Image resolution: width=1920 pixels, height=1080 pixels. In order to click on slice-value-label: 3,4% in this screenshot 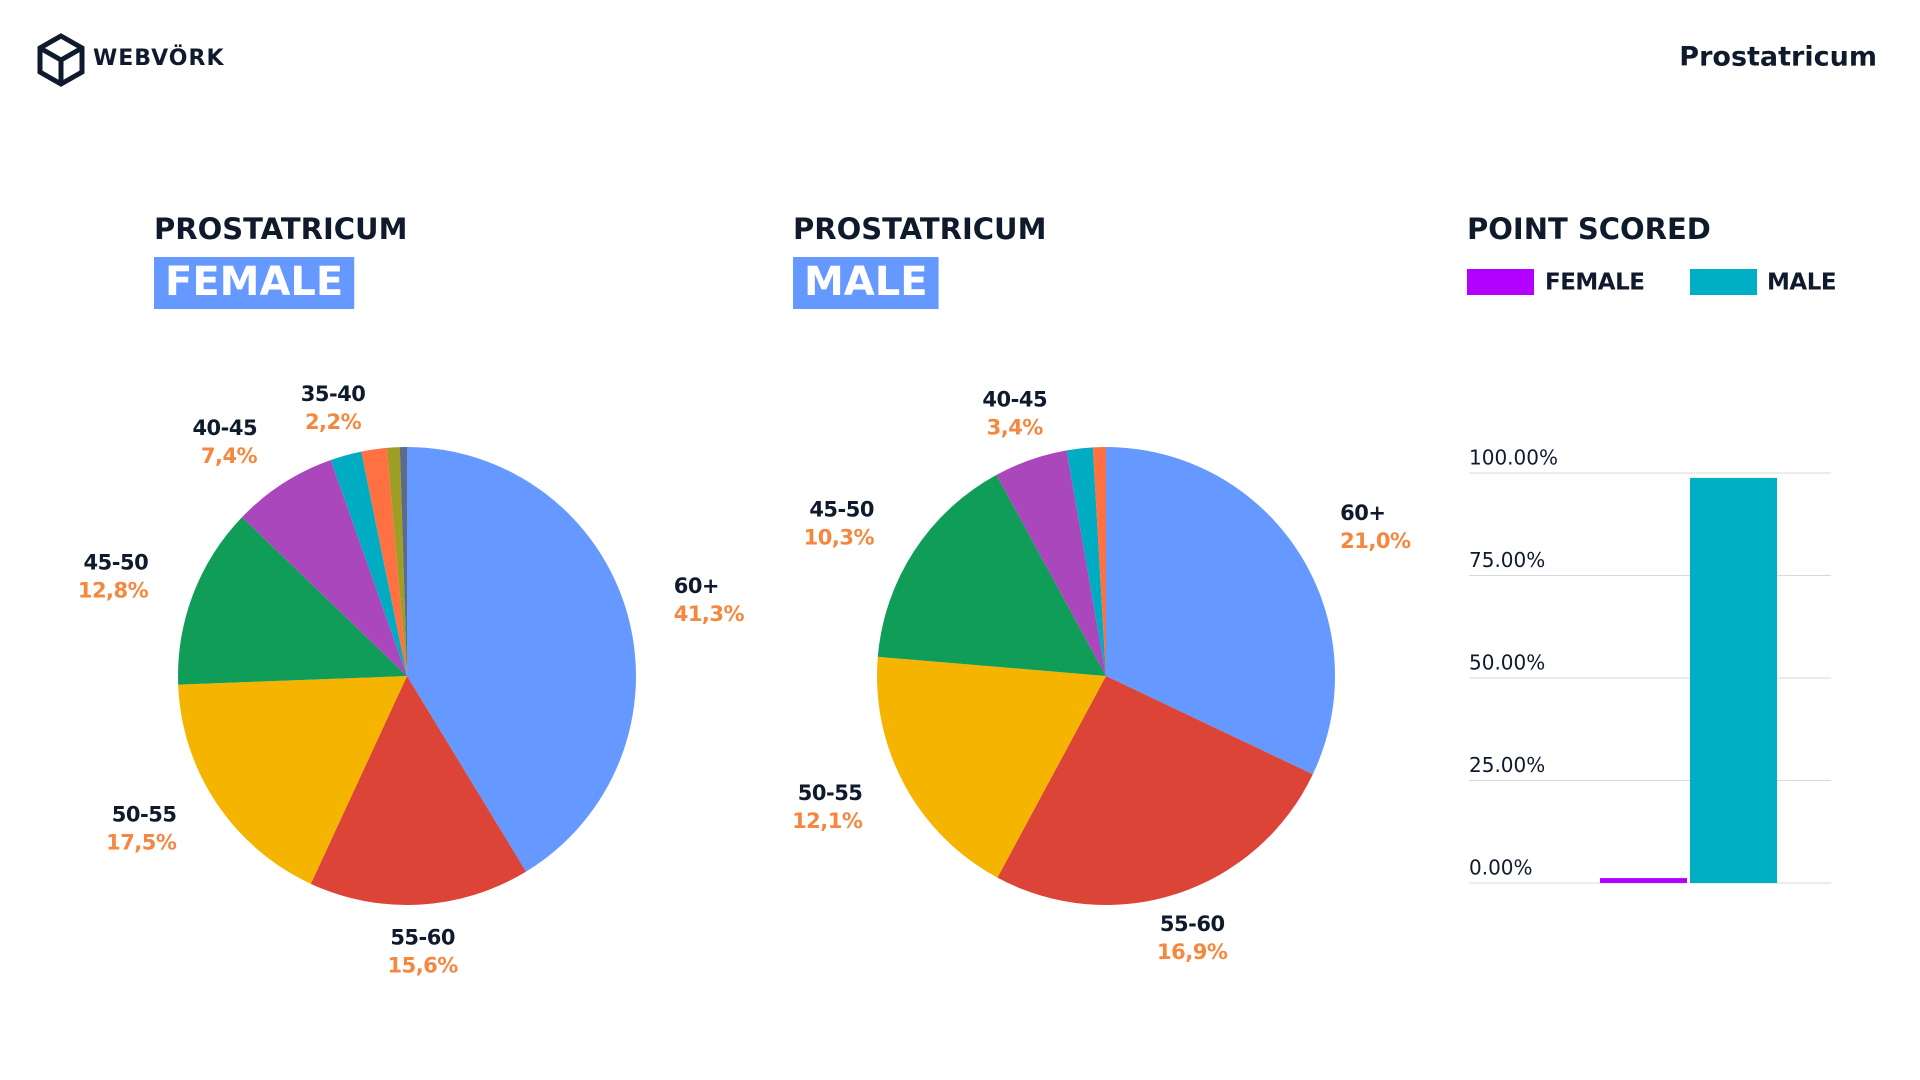, I will do `click(1015, 427)`.